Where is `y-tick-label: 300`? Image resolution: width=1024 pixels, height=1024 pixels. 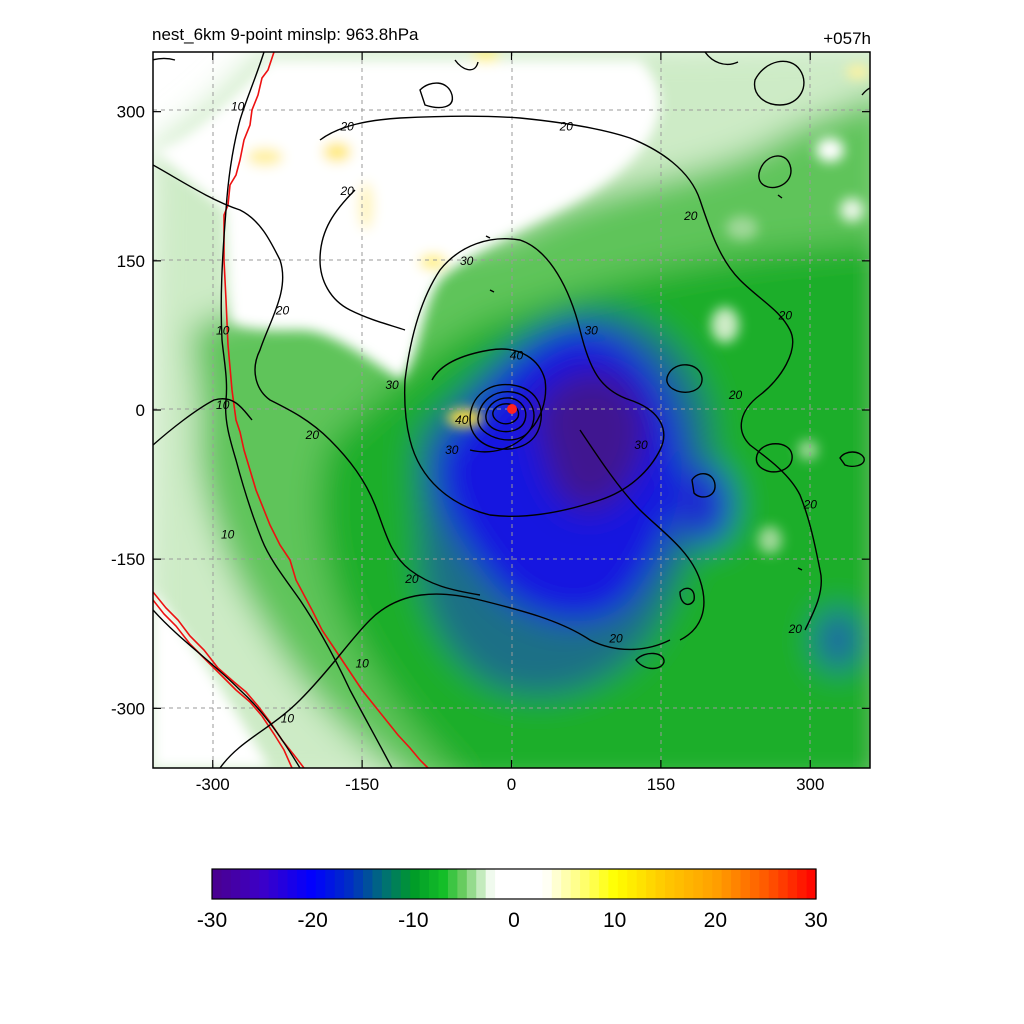 y-tick-label: 300 is located at coordinates (131, 112).